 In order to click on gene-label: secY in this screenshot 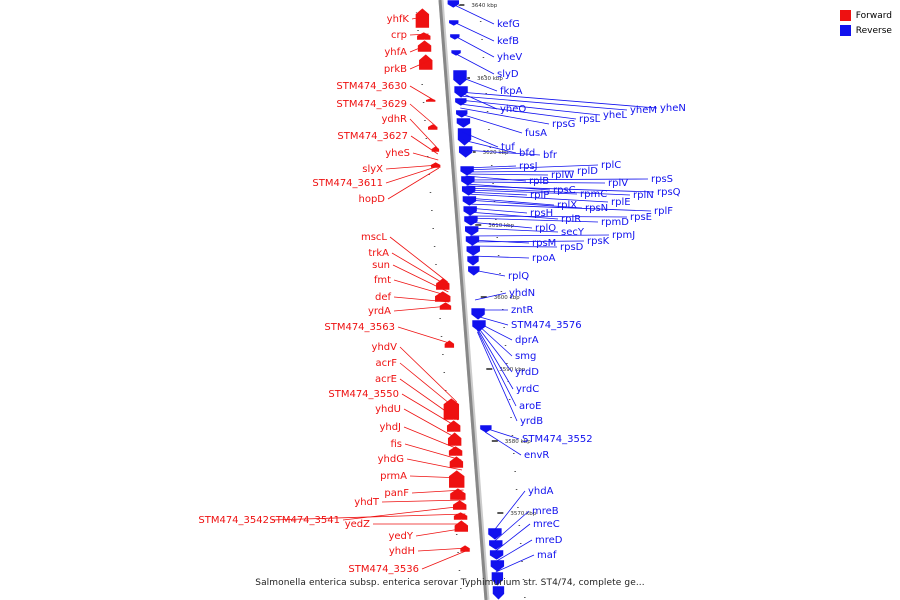, I will do `click(573, 232)`.